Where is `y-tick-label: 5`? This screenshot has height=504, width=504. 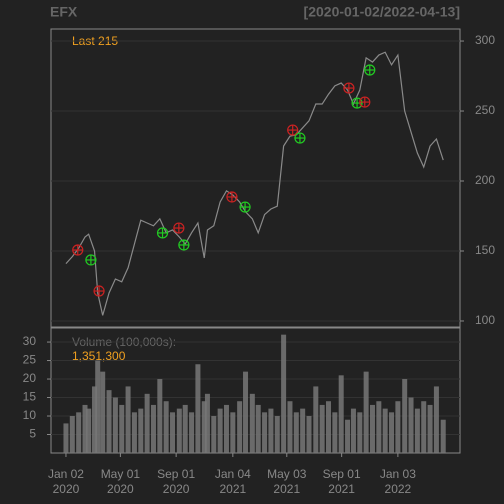 y-tick-label: 5 is located at coordinates (32, 434).